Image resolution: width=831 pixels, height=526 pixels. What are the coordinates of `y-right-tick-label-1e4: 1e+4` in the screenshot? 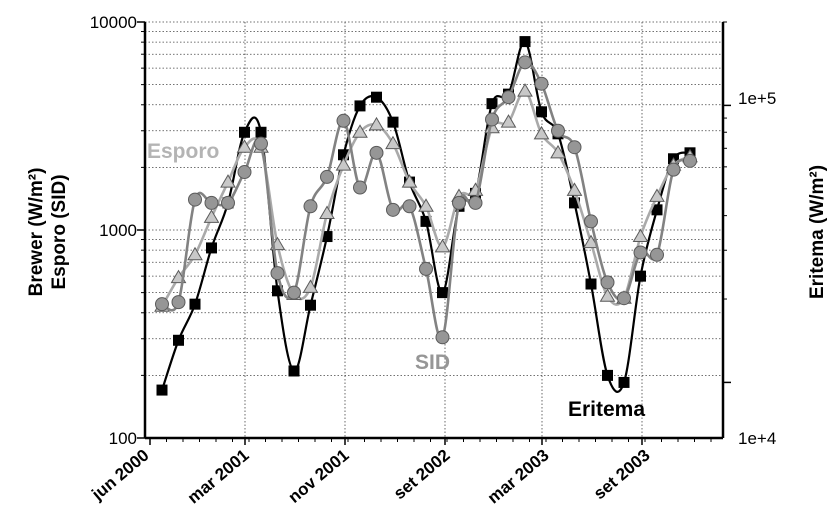 It's located at (757, 438).